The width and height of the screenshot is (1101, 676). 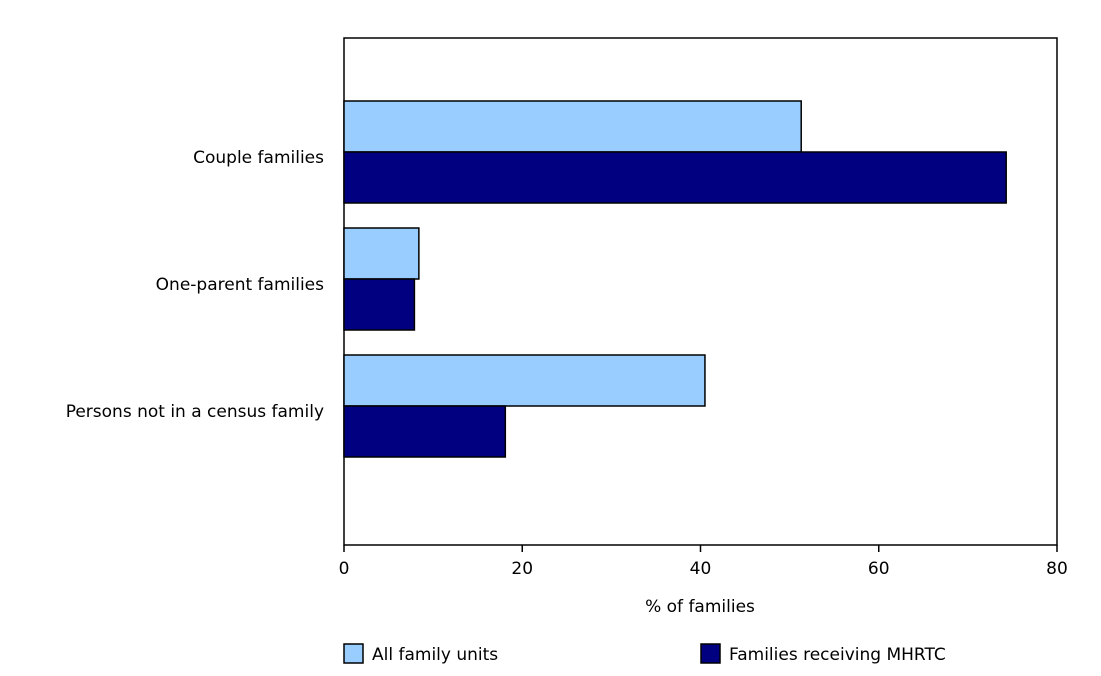 What do you see at coordinates (879, 569) in the screenshot?
I see `x-tick-label: 60` at bounding box center [879, 569].